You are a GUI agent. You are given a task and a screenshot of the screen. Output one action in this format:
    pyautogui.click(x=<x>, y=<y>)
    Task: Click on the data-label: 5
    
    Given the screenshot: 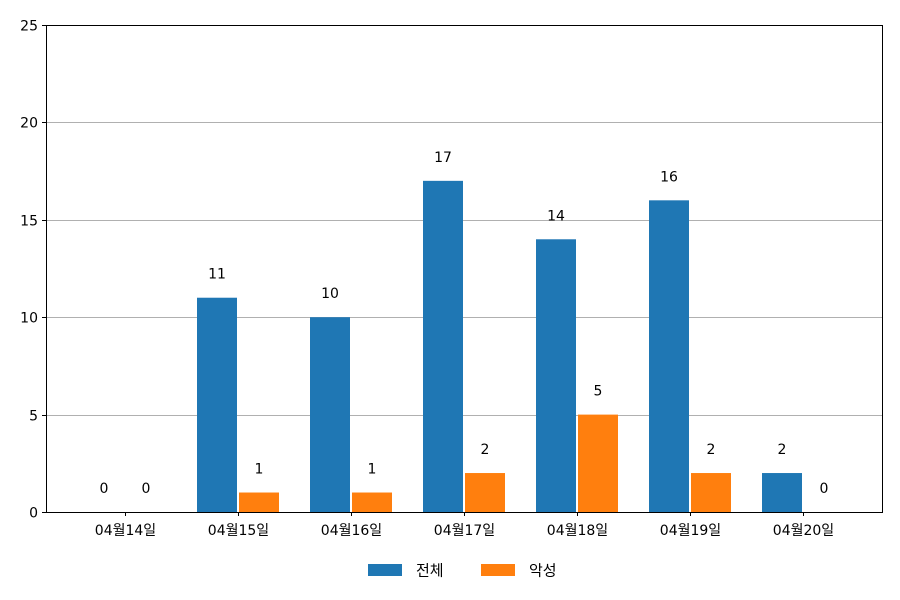 What is the action you would take?
    pyautogui.click(x=598, y=392)
    